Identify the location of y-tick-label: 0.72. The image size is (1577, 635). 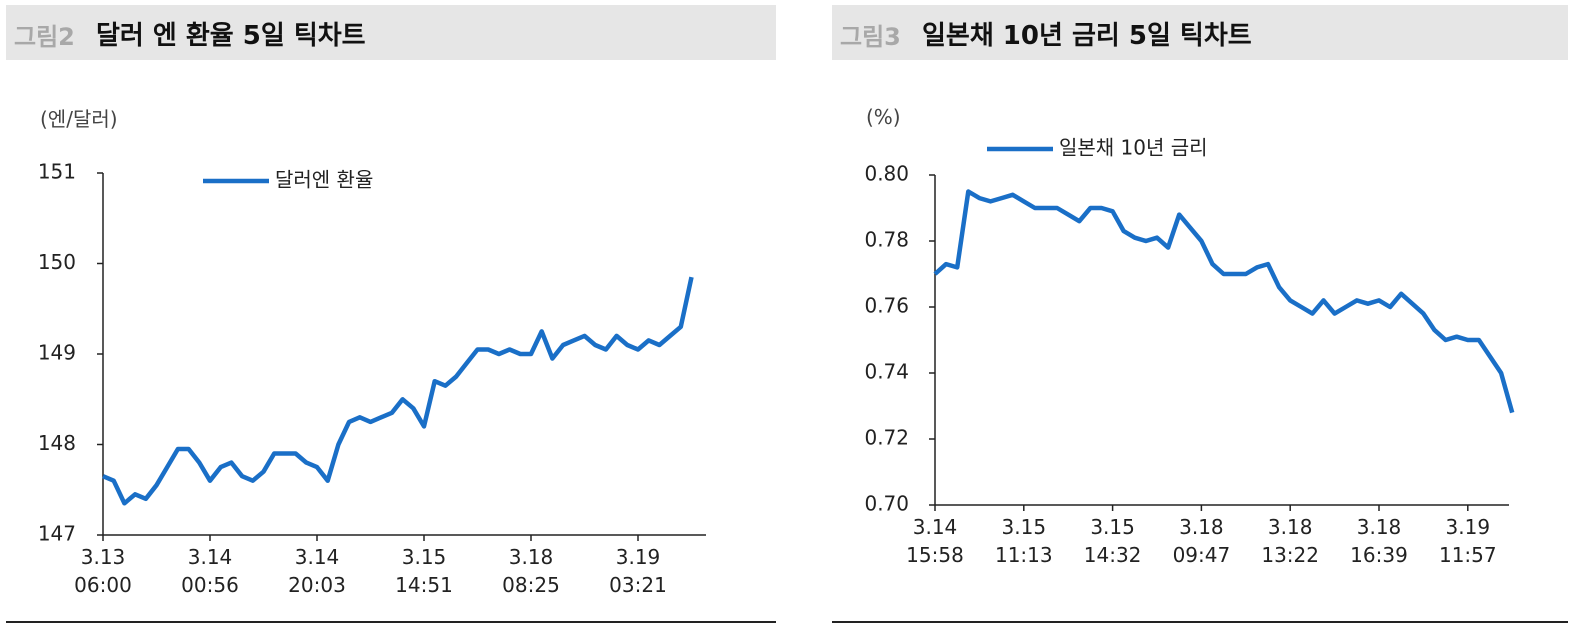
(886, 438).